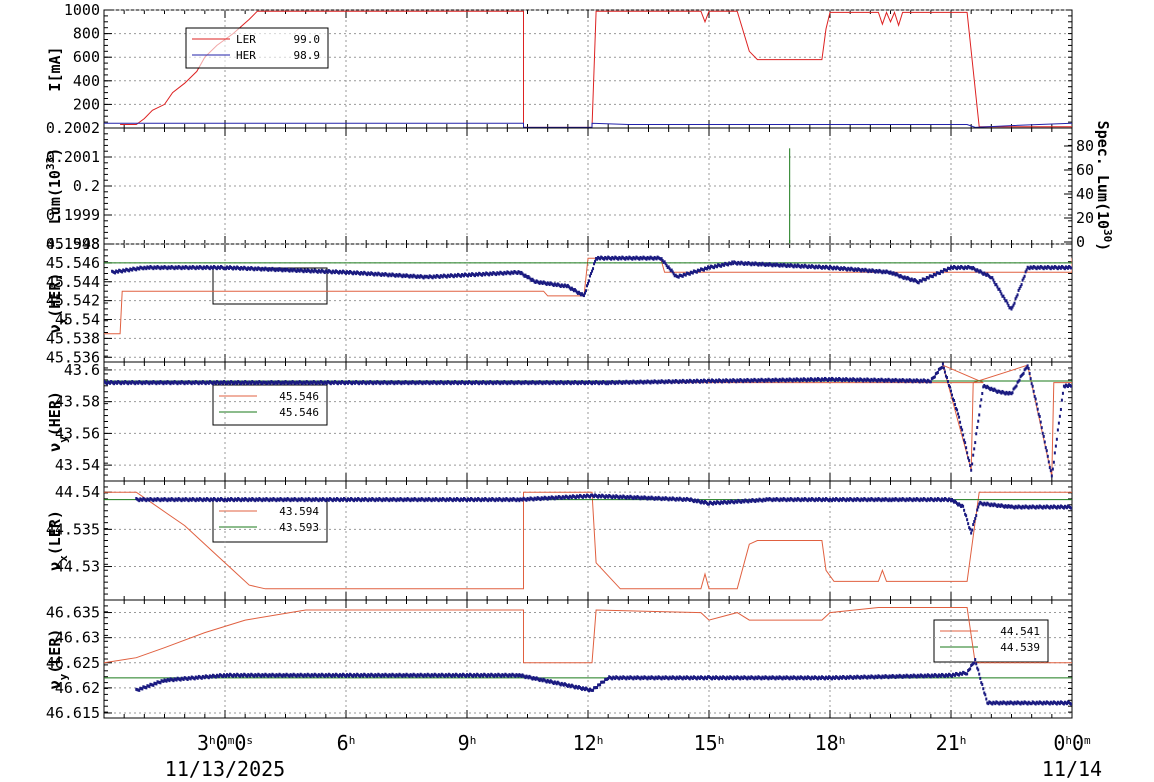 This screenshot has height=782, width=1154. Describe the element at coordinates (86, 104) in the screenshot. I see `y-tick-label: 200` at that location.